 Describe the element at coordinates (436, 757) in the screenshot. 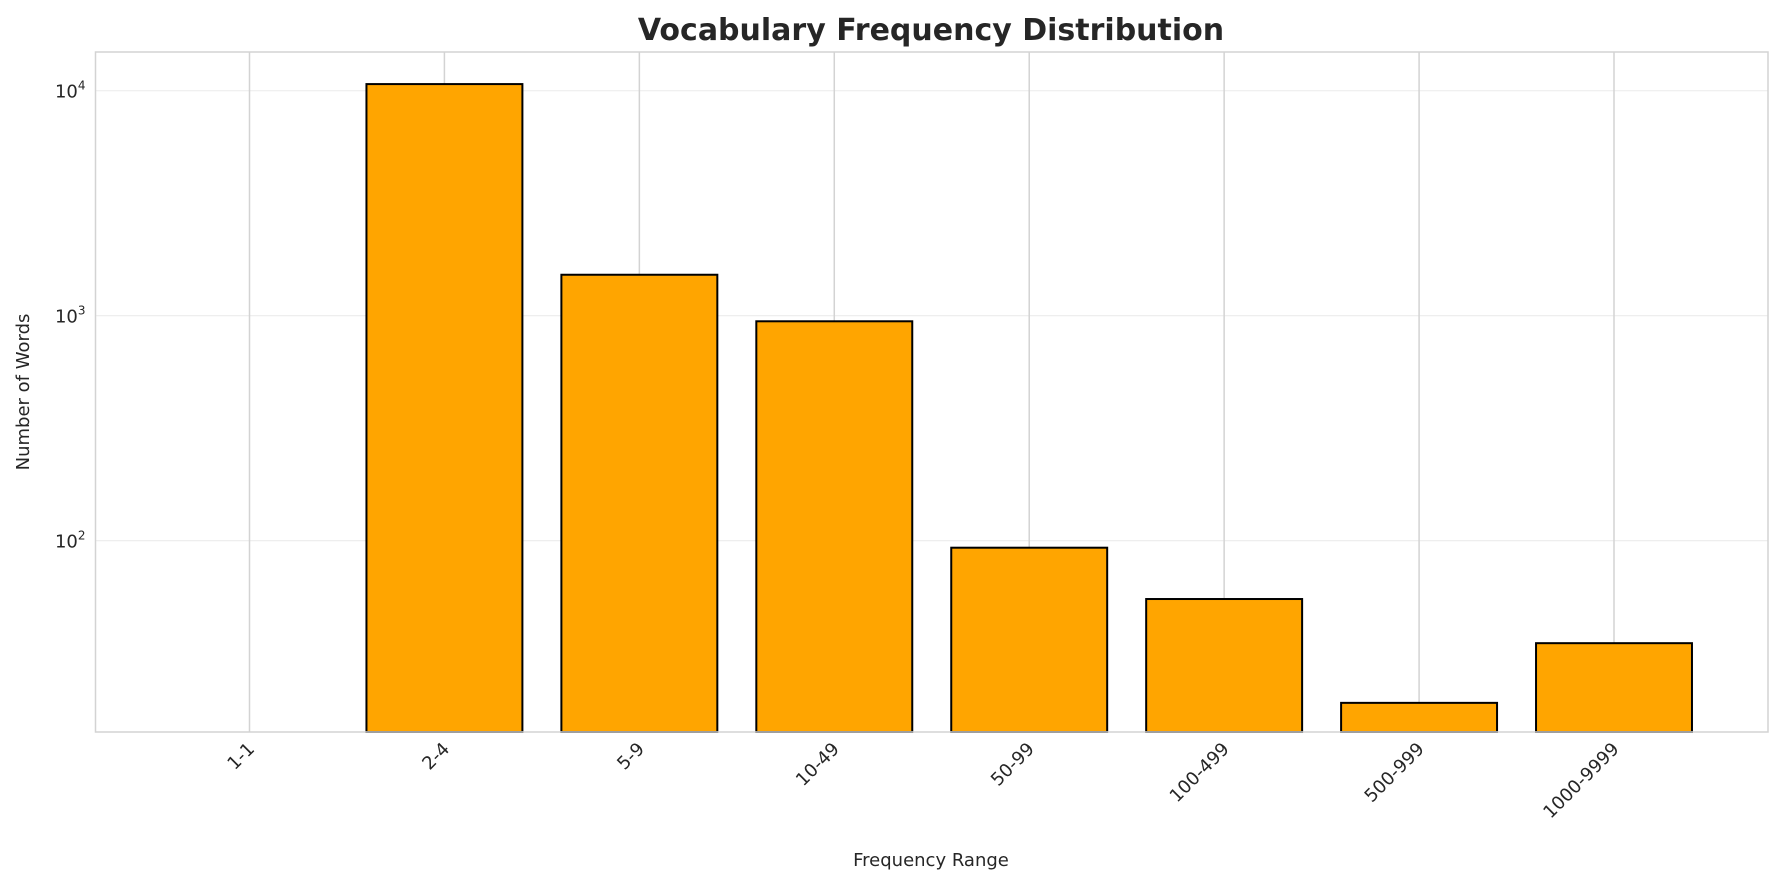

I see `x-tick-label: 2-4` at that location.